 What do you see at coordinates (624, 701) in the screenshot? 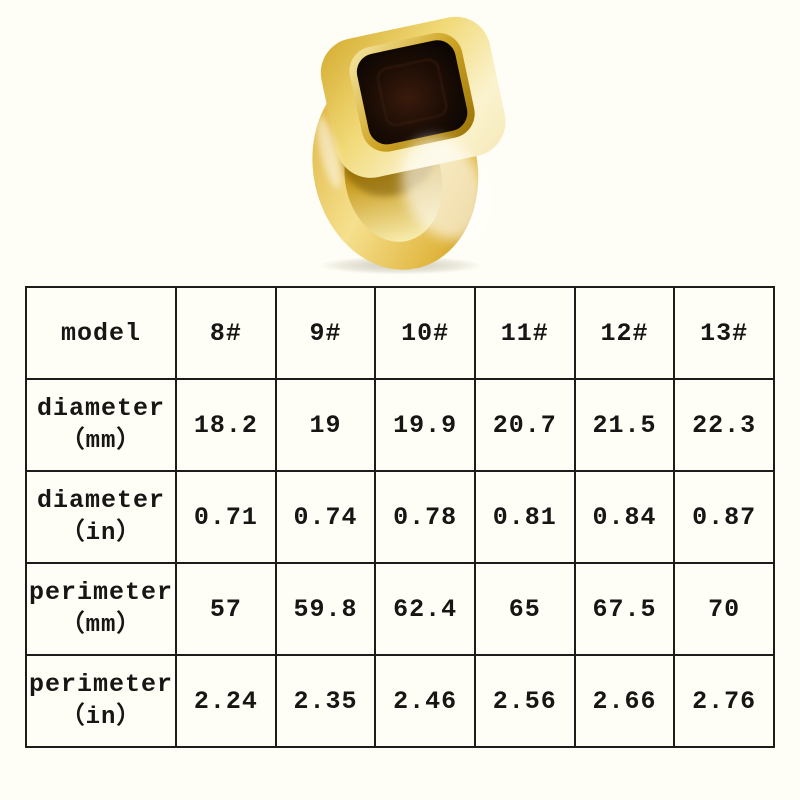
I see `table-cell: 2.66` at bounding box center [624, 701].